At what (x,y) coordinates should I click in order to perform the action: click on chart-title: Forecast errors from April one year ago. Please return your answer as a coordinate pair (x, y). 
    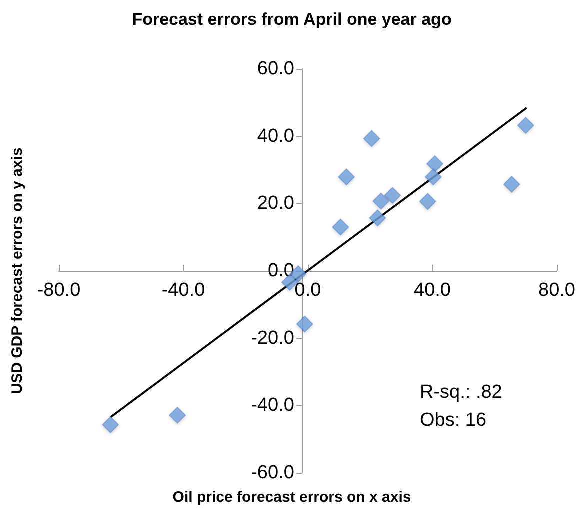
    Looking at the image, I should click on (292, 19).